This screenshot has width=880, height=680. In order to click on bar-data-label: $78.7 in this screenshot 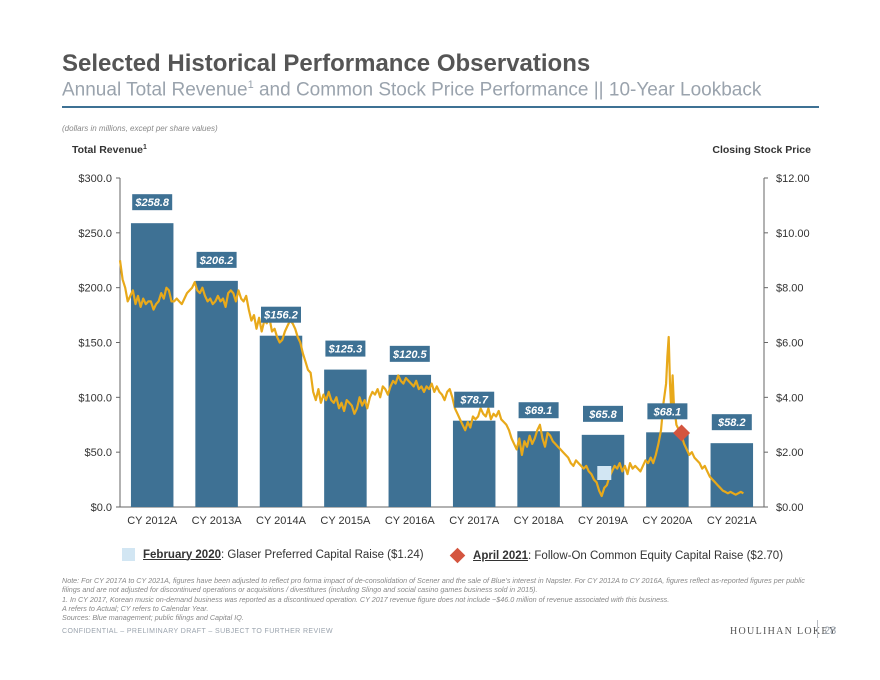, I will do `click(474, 399)`.